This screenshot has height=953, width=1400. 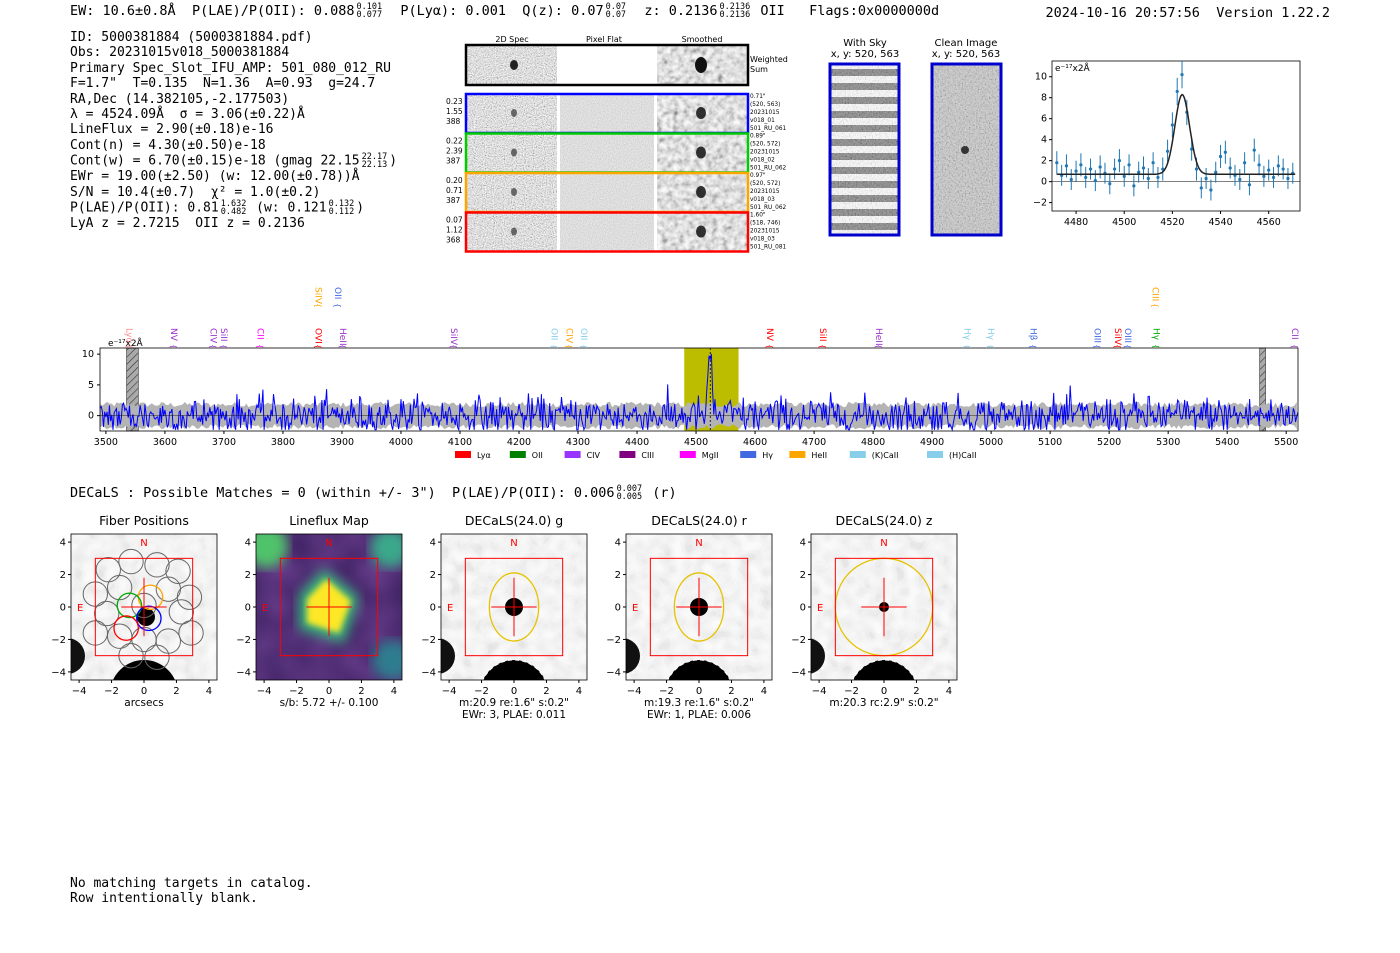 What do you see at coordinates (990, 338) in the screenshot?
I see `spectral-feature: Hγ {` at bounding box center [990, 338].